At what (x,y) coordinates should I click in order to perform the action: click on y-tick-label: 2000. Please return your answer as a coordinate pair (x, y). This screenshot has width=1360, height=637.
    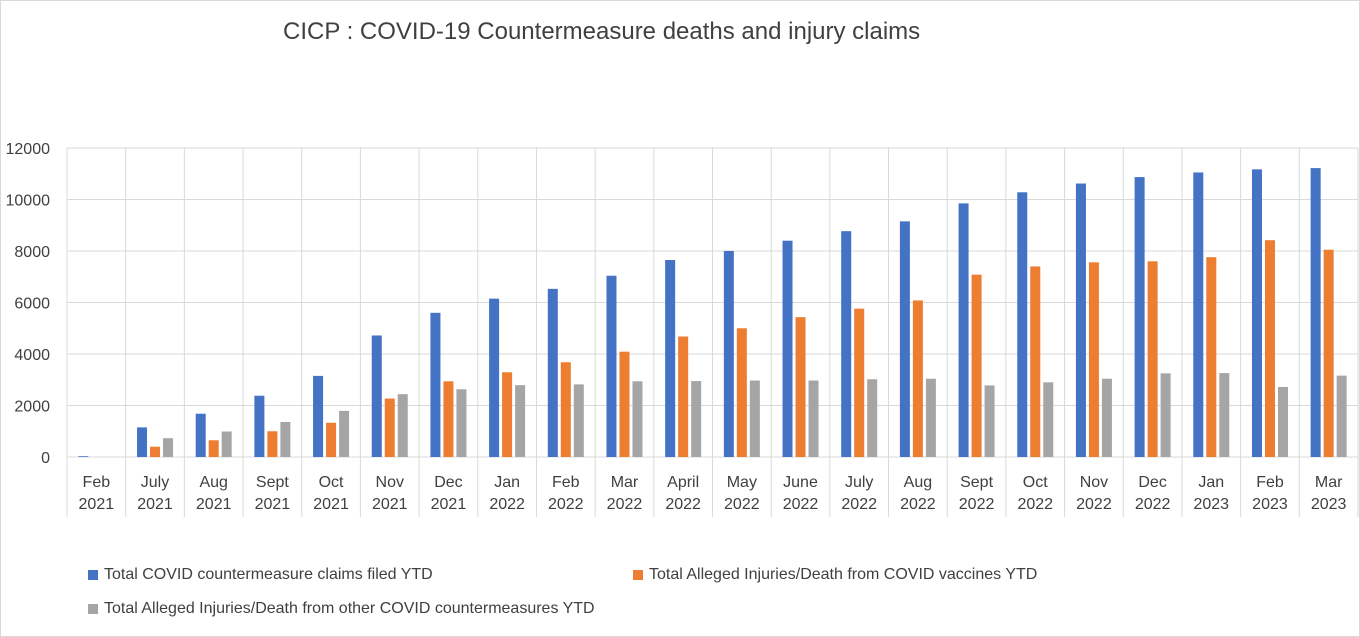
    Looking at the image, I should click on (32, 407).